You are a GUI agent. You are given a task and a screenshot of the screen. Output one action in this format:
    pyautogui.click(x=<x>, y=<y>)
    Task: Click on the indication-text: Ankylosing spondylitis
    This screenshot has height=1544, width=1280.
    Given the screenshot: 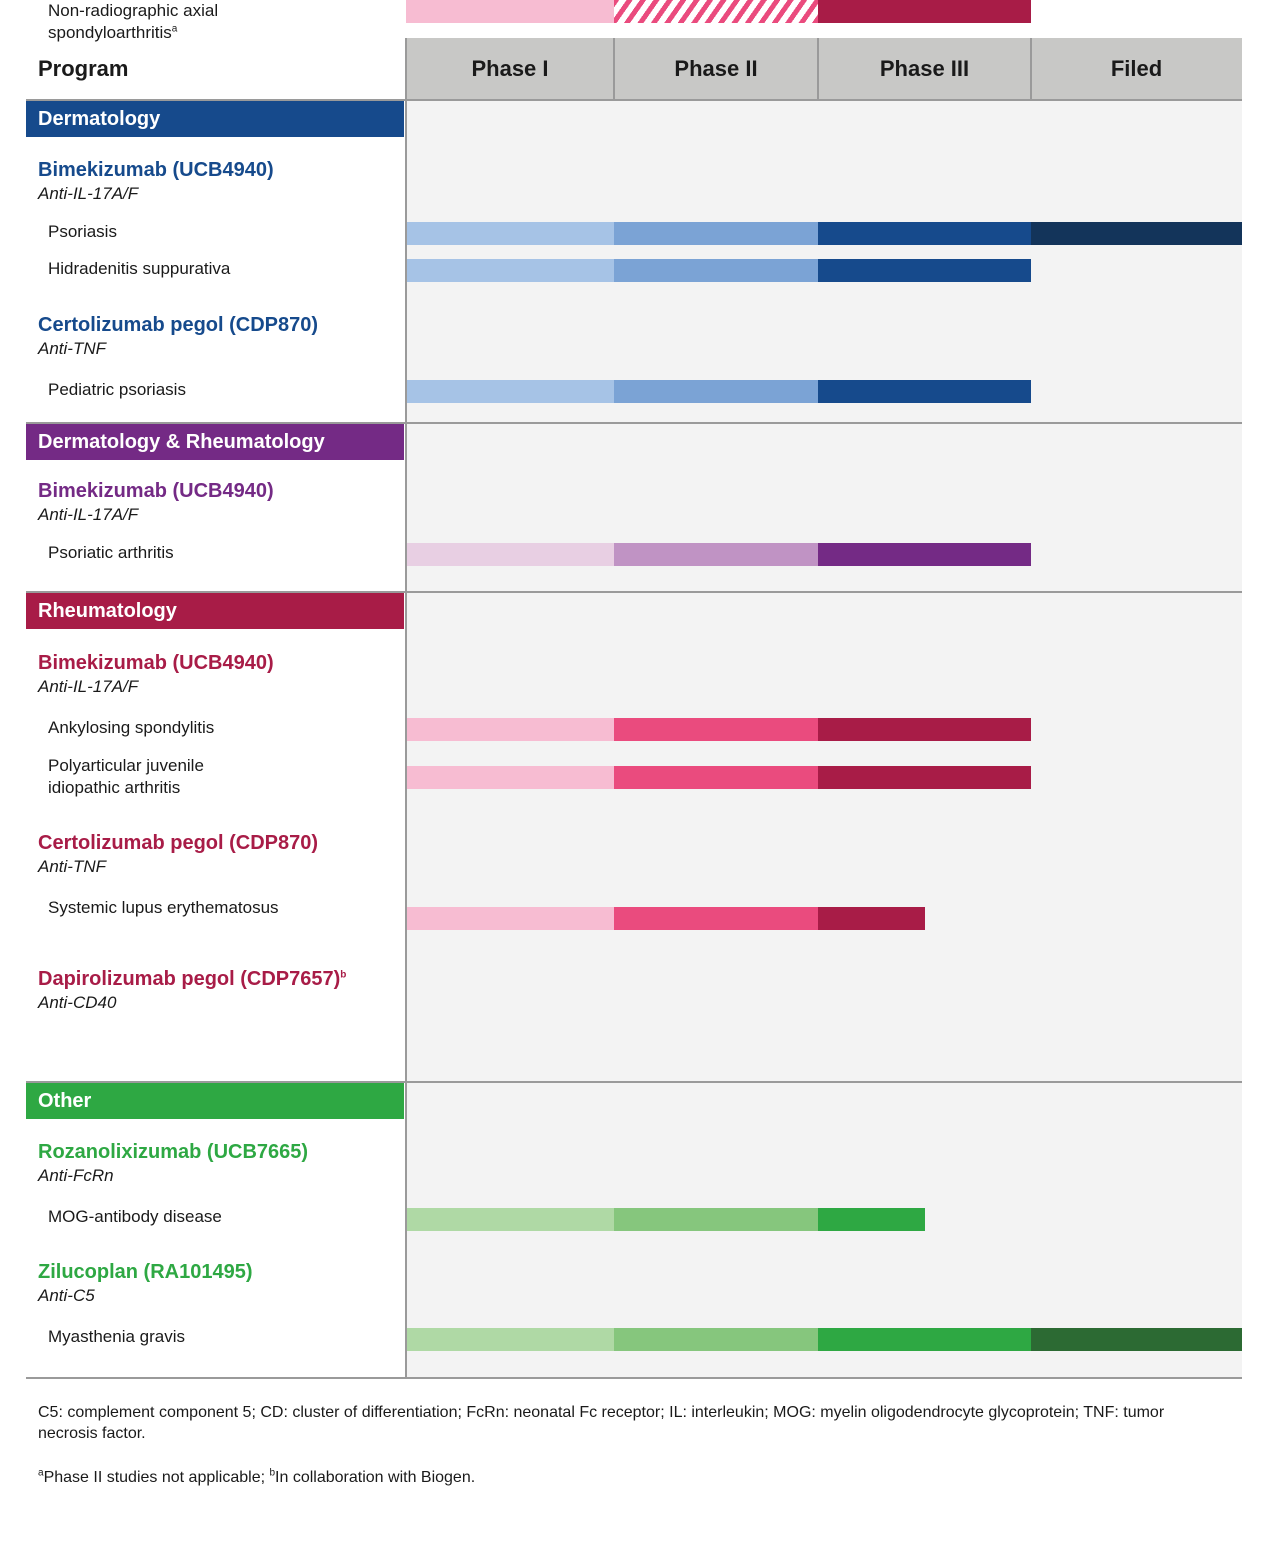 What is the action you would take?
    pyautogui.click(x=131, y=727)
    